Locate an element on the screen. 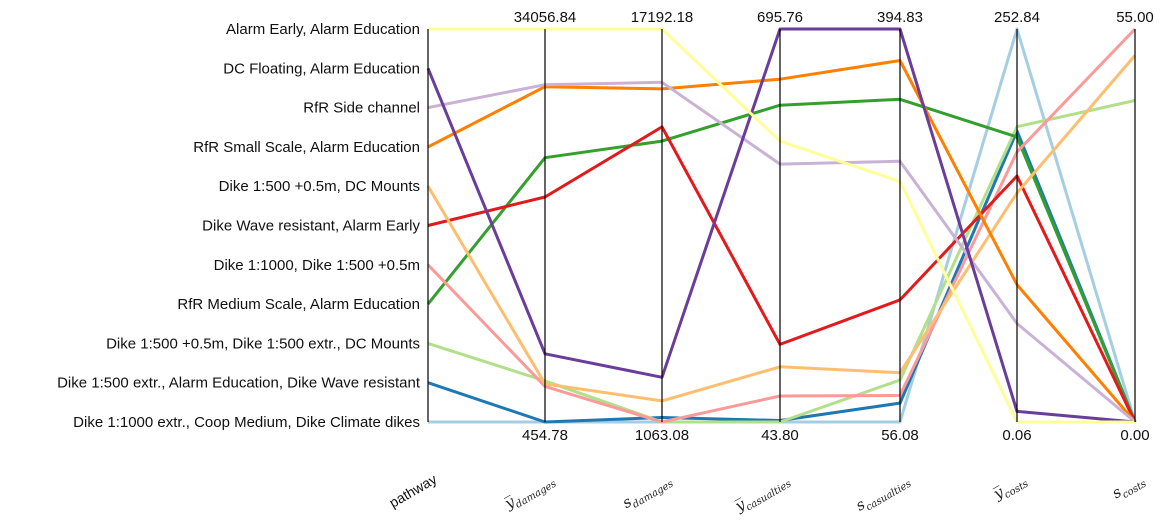 The height and width of the screenshot is (523, 1161). axis-max-label-3: 695.76 is located at coordinates (780, 17).